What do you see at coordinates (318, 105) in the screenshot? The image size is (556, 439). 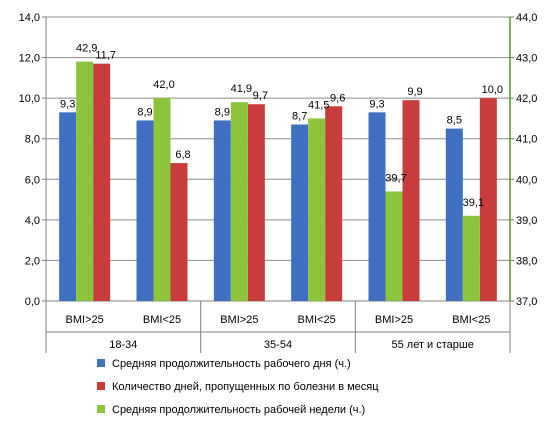 I see `data-label-green: 41,5` at bounding box center [318, 105].